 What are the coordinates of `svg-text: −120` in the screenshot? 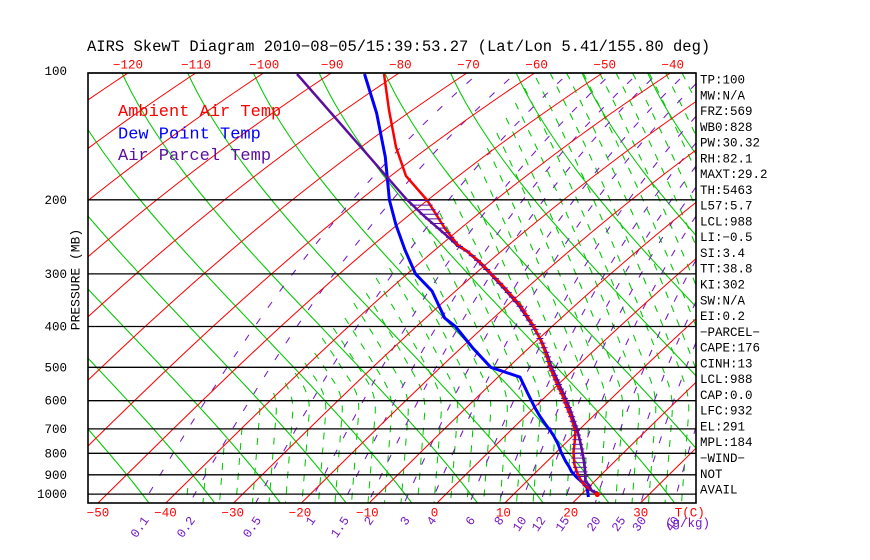 It's located at (128, 66).